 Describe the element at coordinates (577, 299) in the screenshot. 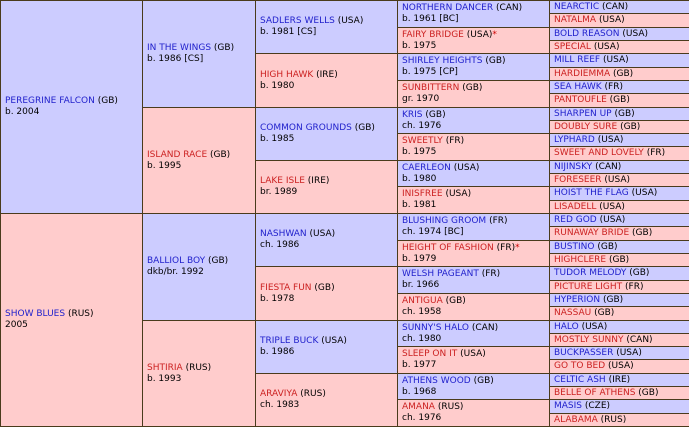

I see `horse-name: HYPERION` at that location.